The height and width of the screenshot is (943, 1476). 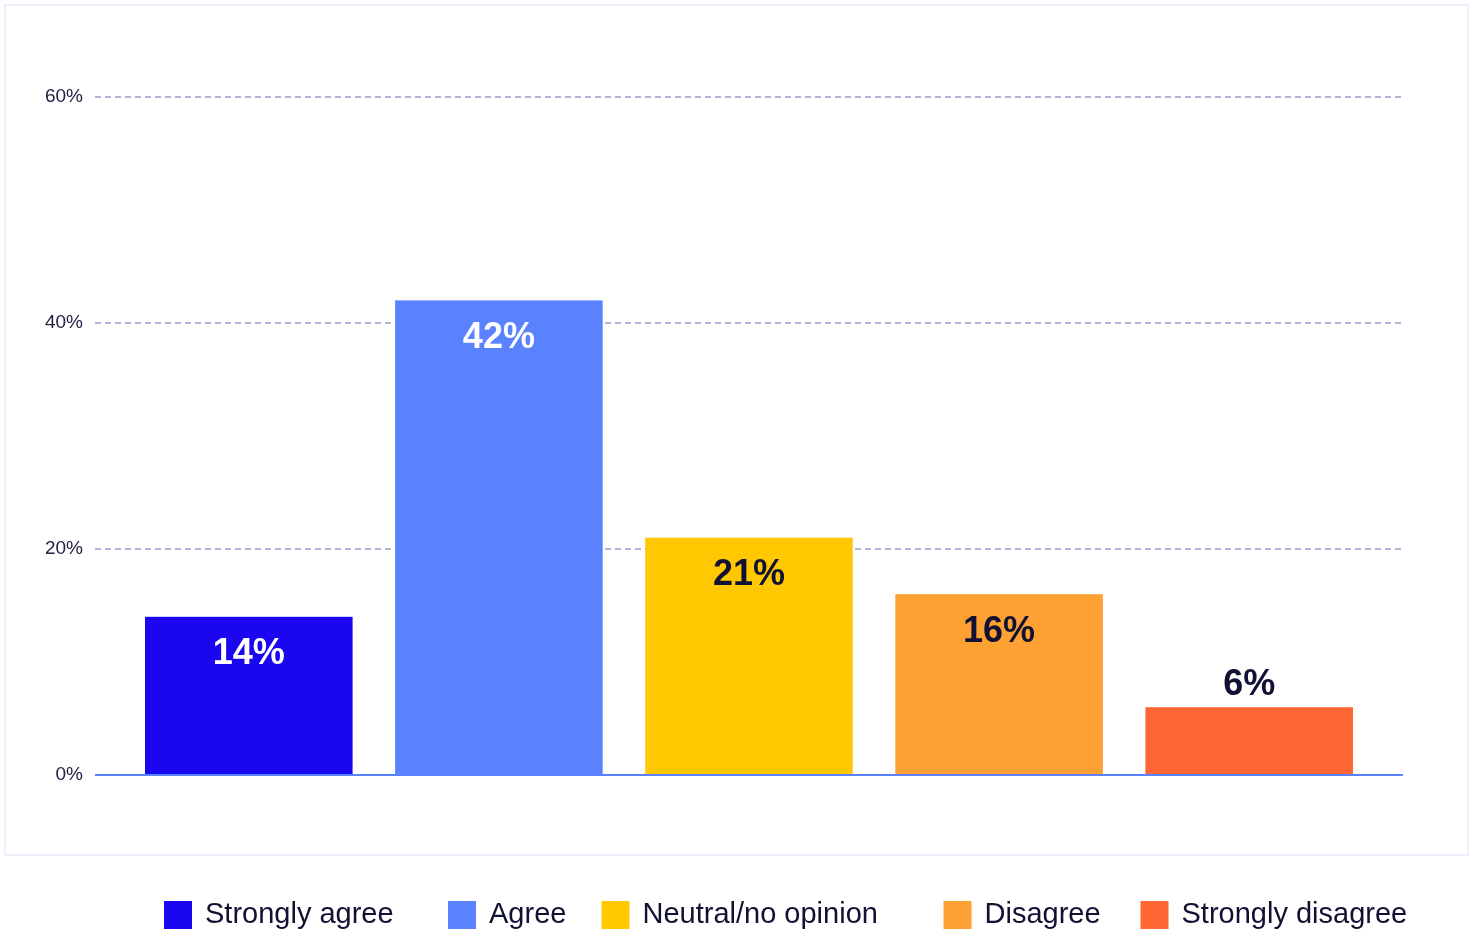 What do you see at coordinates (528, 912) in the screenshot?
I see `legend-label: Agree` at bounding box center [528, 912].